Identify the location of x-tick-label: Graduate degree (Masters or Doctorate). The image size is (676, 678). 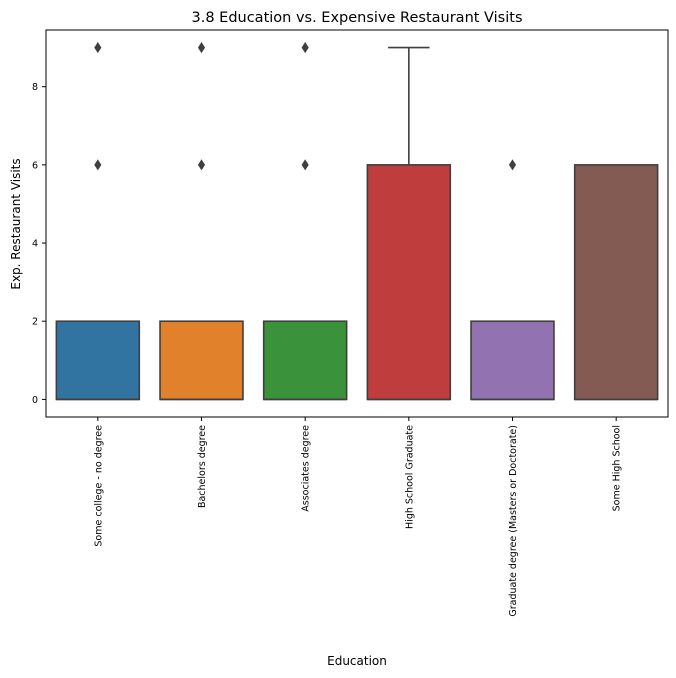
(513, 521).